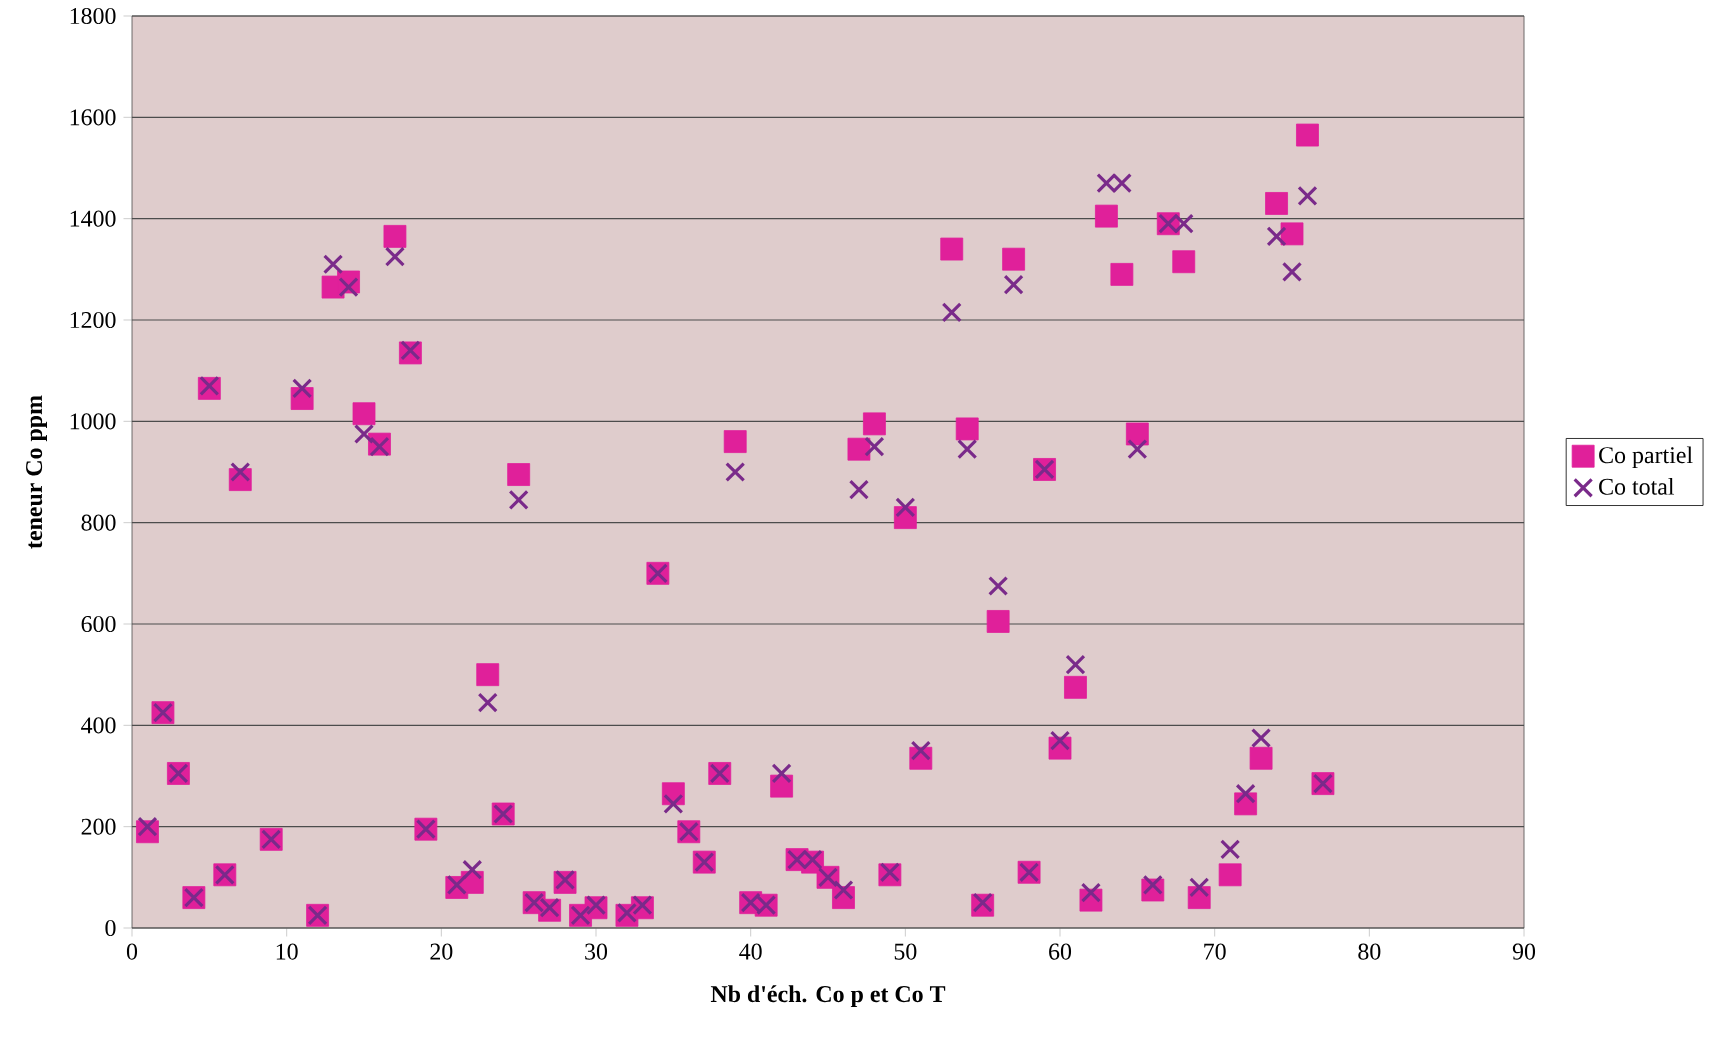  What do you see at coordinates (98, 522) in the screenshot?
I see `y-tick-label: 800` at bounding box center [98, 522].